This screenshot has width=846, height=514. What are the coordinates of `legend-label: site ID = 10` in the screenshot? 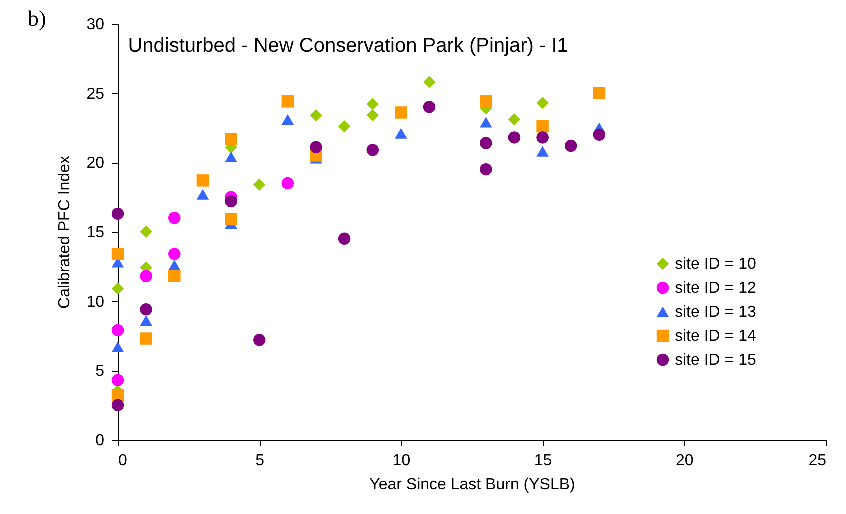 It's located at (715, 264).